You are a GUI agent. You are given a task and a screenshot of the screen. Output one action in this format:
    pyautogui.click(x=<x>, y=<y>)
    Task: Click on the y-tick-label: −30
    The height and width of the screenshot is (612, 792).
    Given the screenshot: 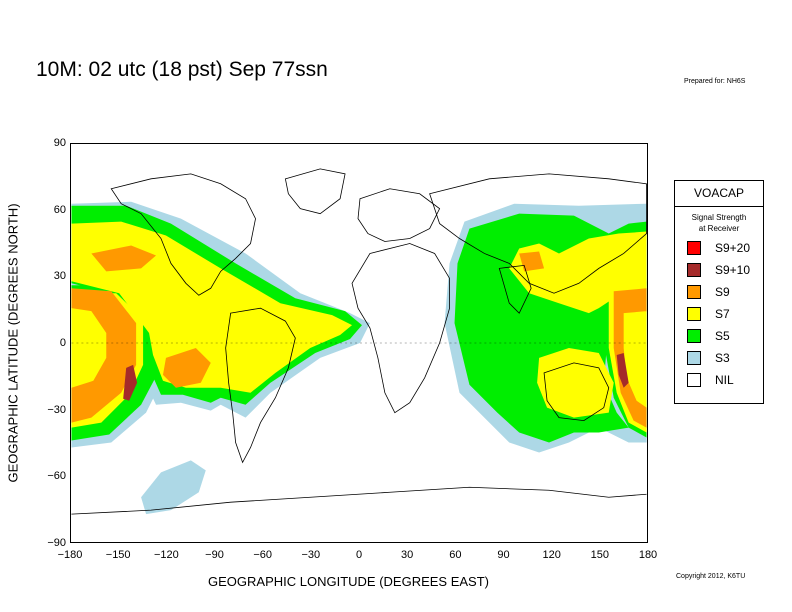 What is the action you would take?
    pyautogui.click(x=56, y=409)
    